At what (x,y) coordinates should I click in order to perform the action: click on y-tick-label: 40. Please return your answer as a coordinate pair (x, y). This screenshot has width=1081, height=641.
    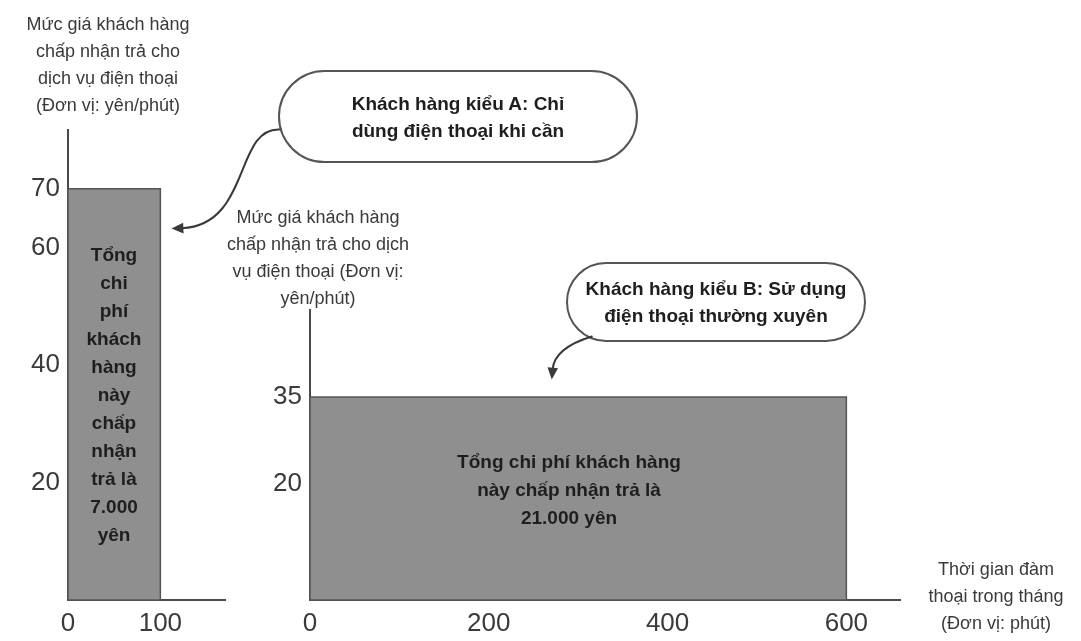
    Looking at the image, I should click on (45, 363).